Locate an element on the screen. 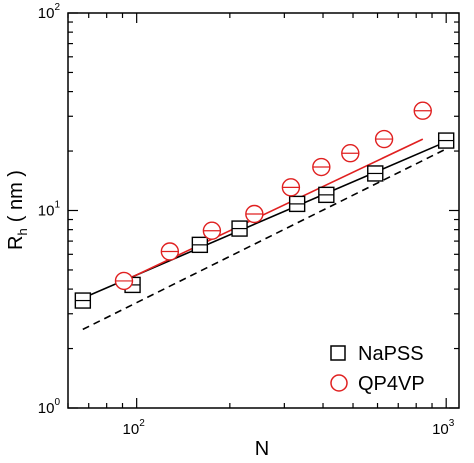 The width and height of the screenshot is (474, 463). y-axis-title-unit: ( nm ) is located at coordinates (16, 196).